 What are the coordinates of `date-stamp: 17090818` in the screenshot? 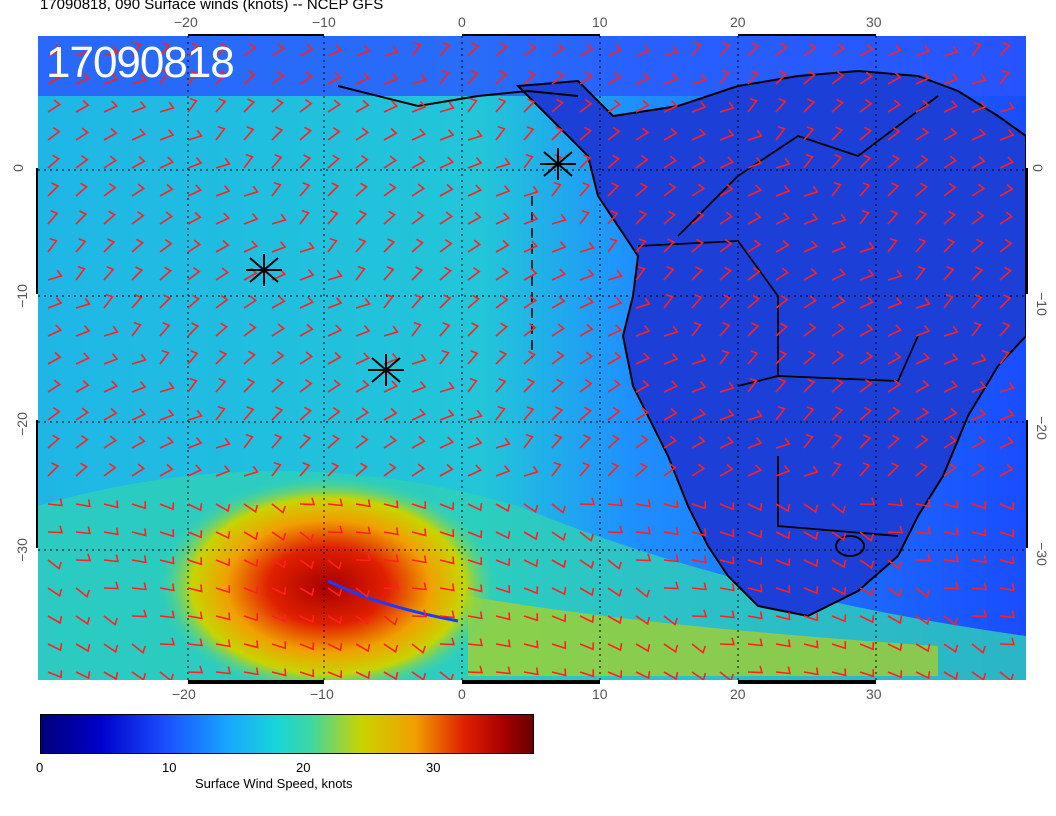 It's located at (140, 62).